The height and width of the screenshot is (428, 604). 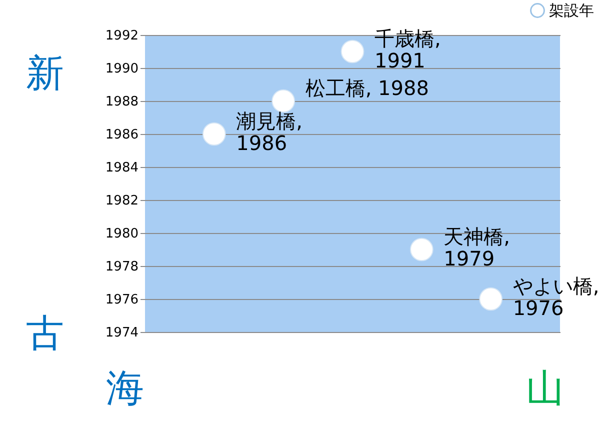 What do you see at coordinates (121, 267) in the screenshot?
I see `y-tick-label: 1978` at bounding box center [121, 267].